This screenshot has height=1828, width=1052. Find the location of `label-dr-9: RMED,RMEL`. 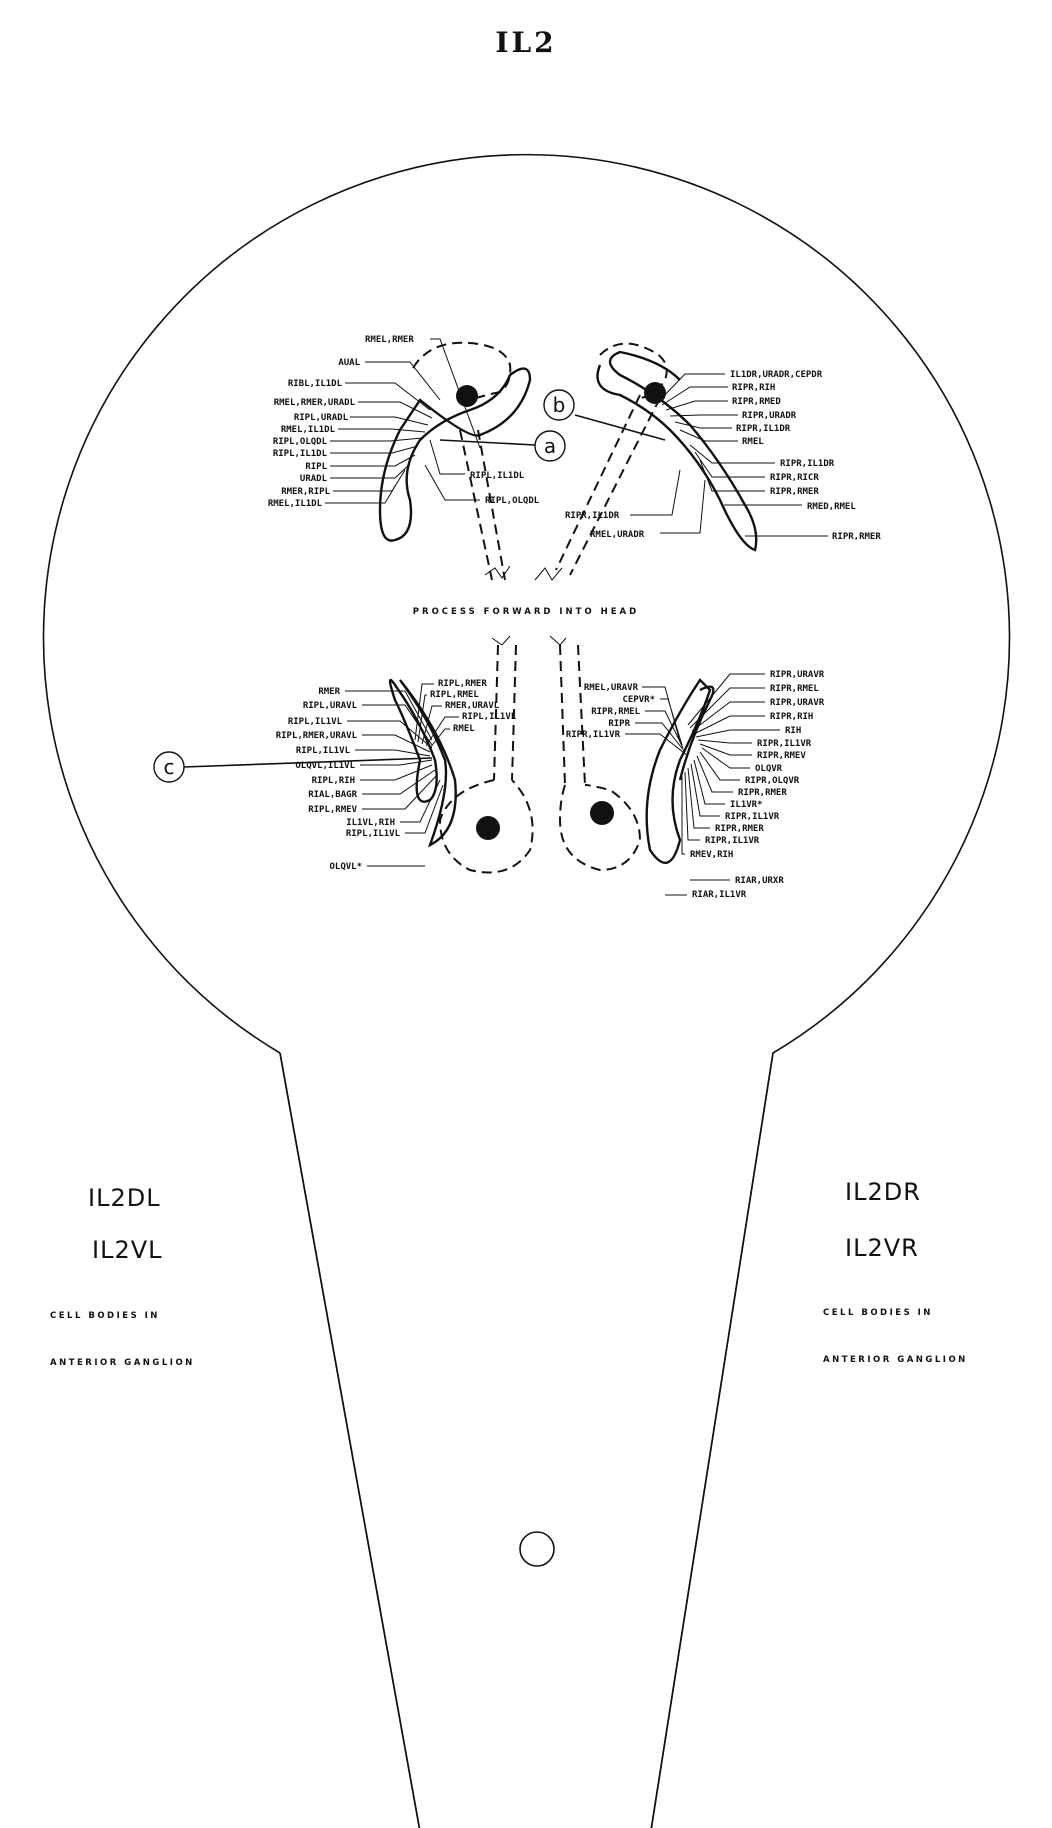

label-dr-9: RMED,RMEL is located at coordinates (831, 507).